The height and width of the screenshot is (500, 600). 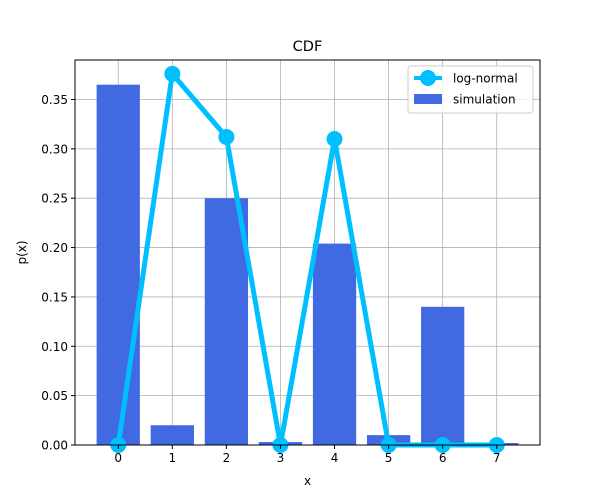 What do you see at coordinates (307, 455) in the screenshot?
I see `x-axis-ticks: 0 1 2 3 4 5 6 7` at bounding box center [307, 455].